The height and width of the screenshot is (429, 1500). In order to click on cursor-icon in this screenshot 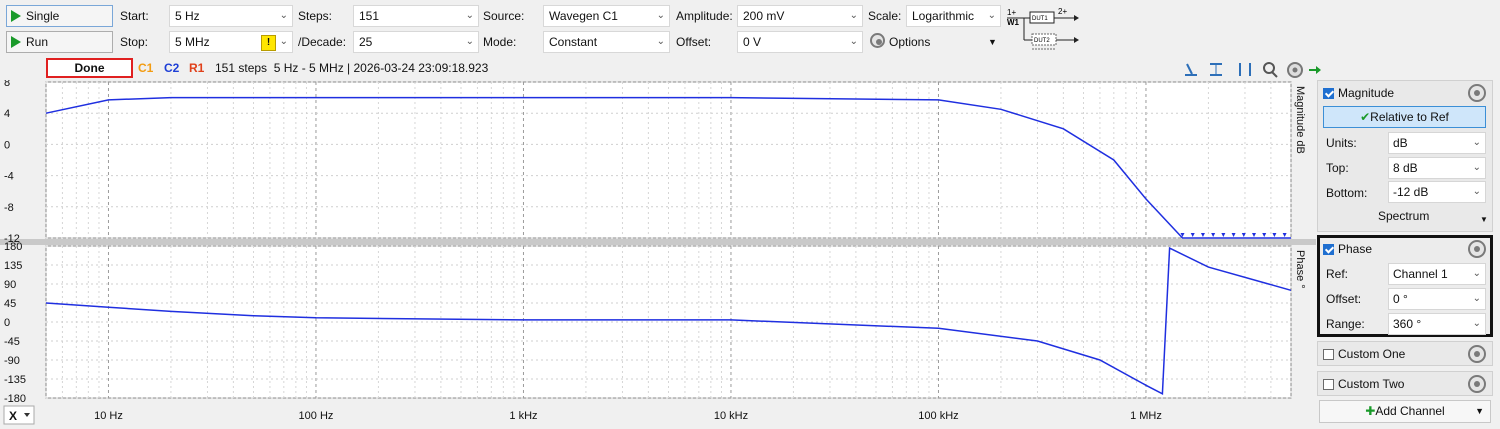, I will do `click(1191, 69)`.